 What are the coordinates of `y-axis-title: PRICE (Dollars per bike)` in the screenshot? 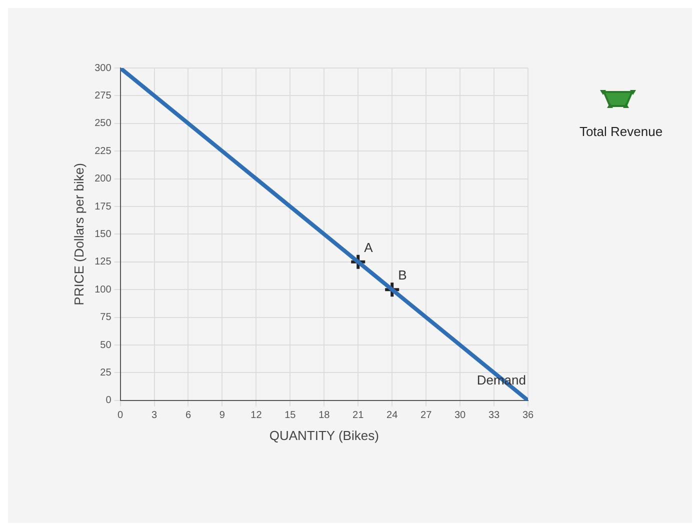 It's located at (78, 234).